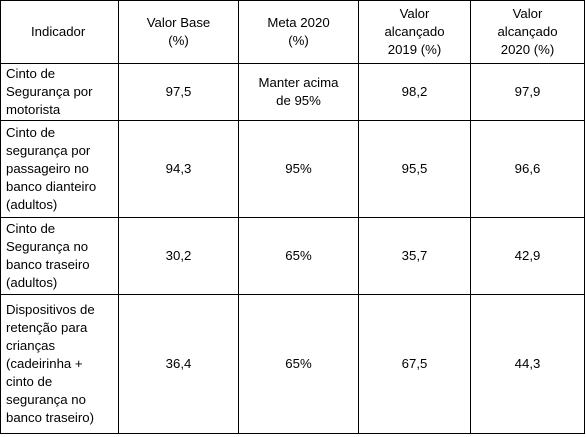  Describe the element at coordinates (298, 169) in the screenshot. I see `cell-meta-2020: 95%` at that location.